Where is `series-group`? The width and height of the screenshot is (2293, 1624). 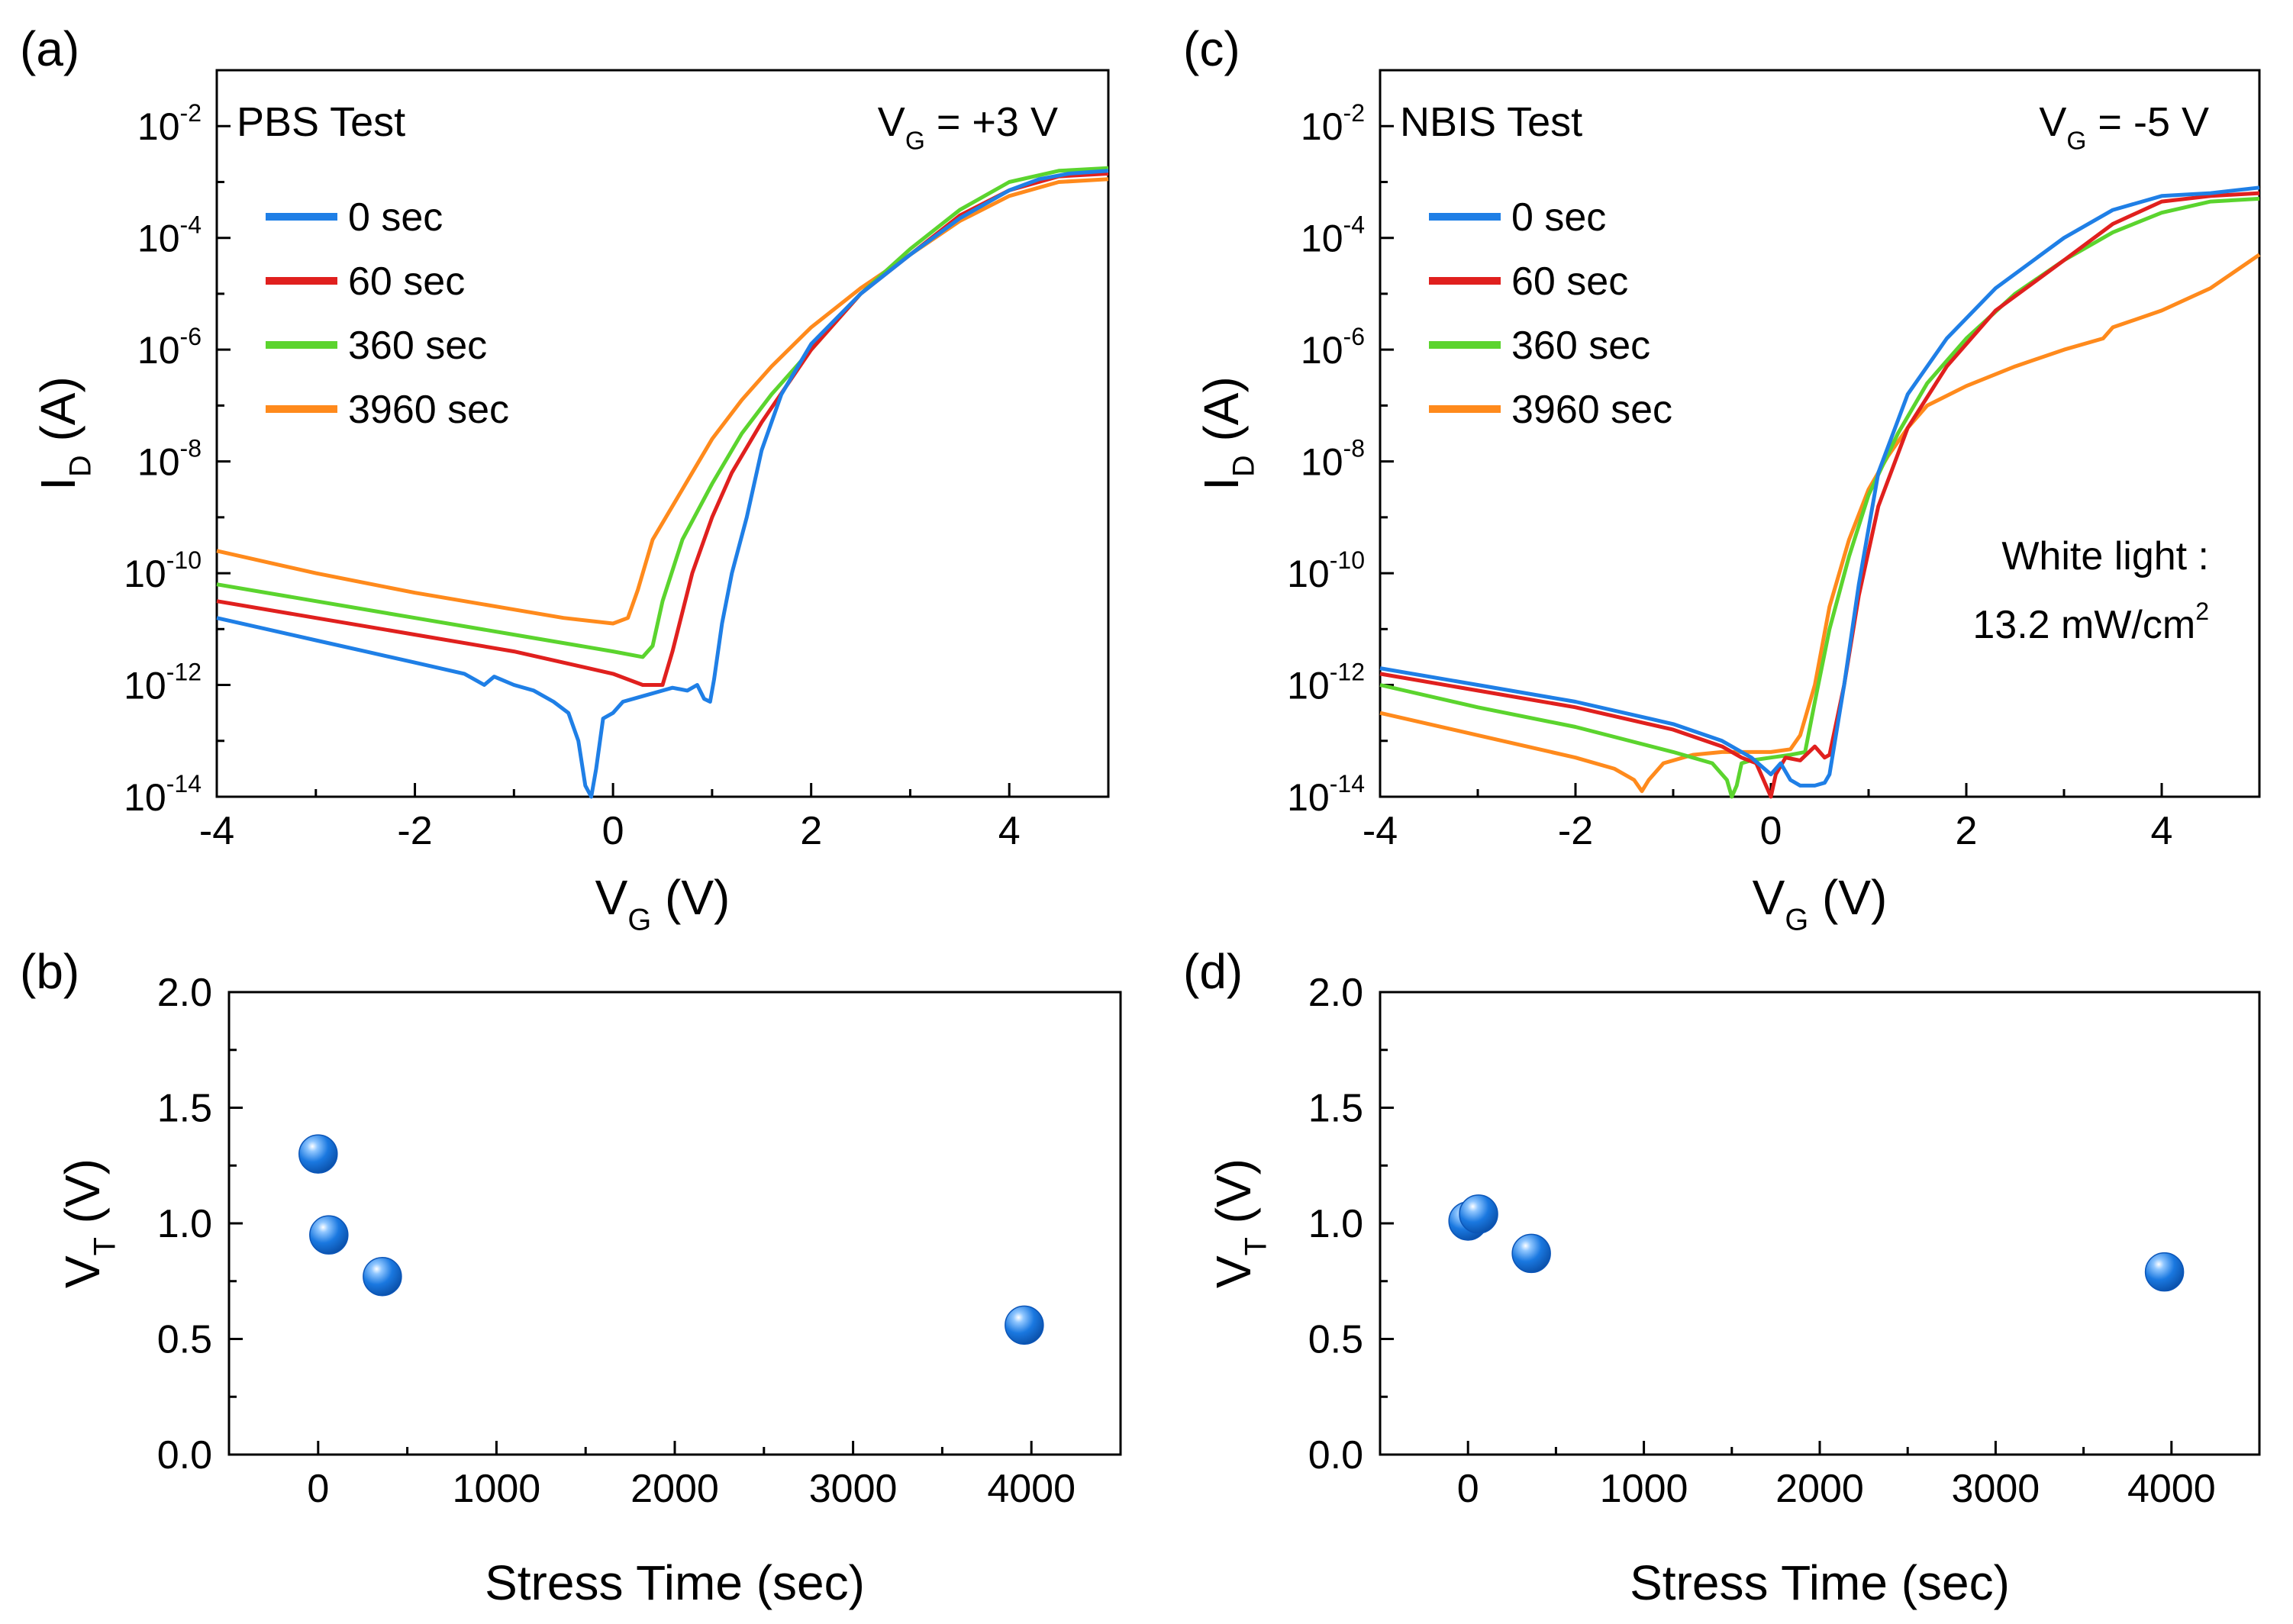 series-group is located at coordinates (1820, 492).